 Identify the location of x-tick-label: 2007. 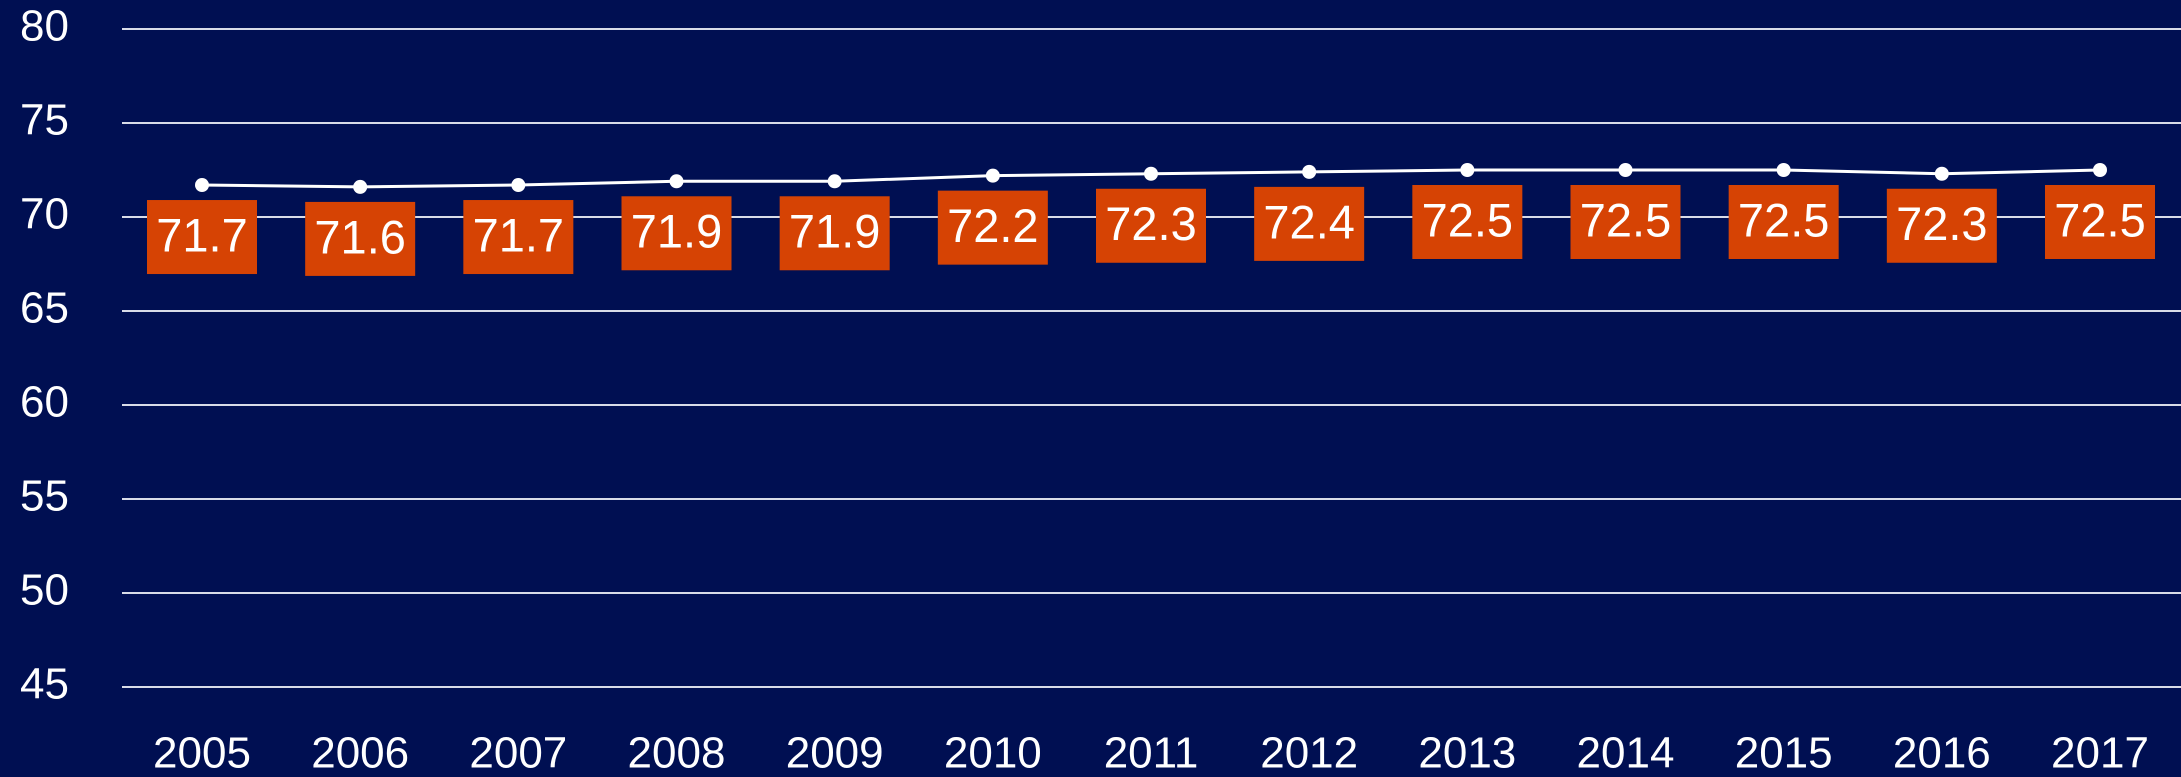
(518, 753).